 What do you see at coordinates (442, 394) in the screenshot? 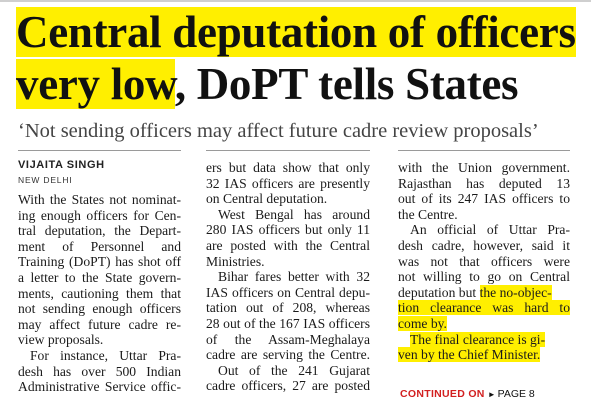
I see `continued-label: CONTINUED ON` at bounding box center [442, 394].